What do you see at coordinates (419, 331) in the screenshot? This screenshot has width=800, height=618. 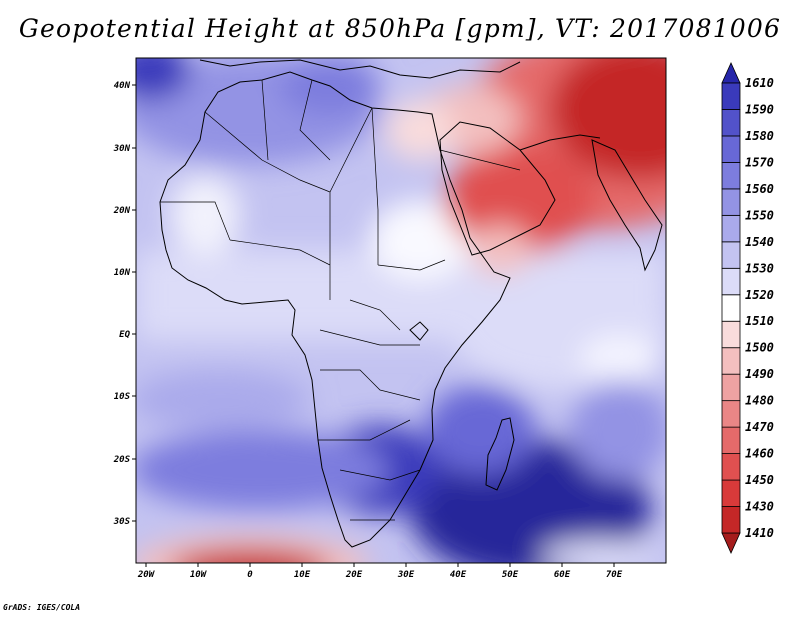 I see `lake-victoria` at bounding box center [419, 331].